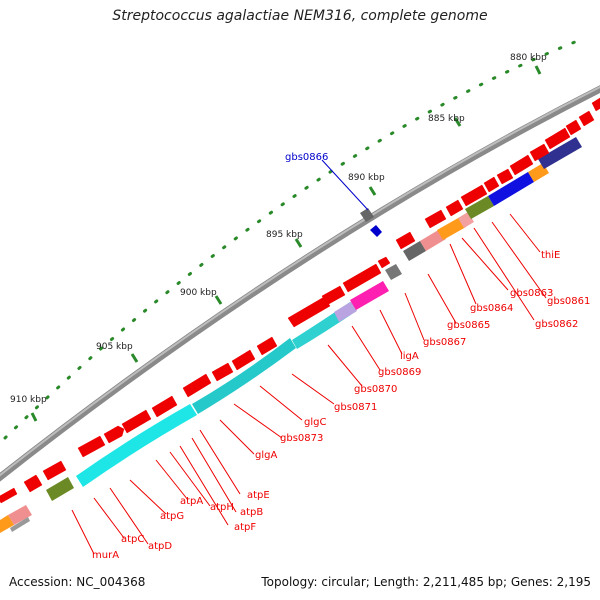 Image resolution: width=600 pixels, height=600 pixels. I want to click on gene-label-gbs0870: gbs0870, so click(375, 389).